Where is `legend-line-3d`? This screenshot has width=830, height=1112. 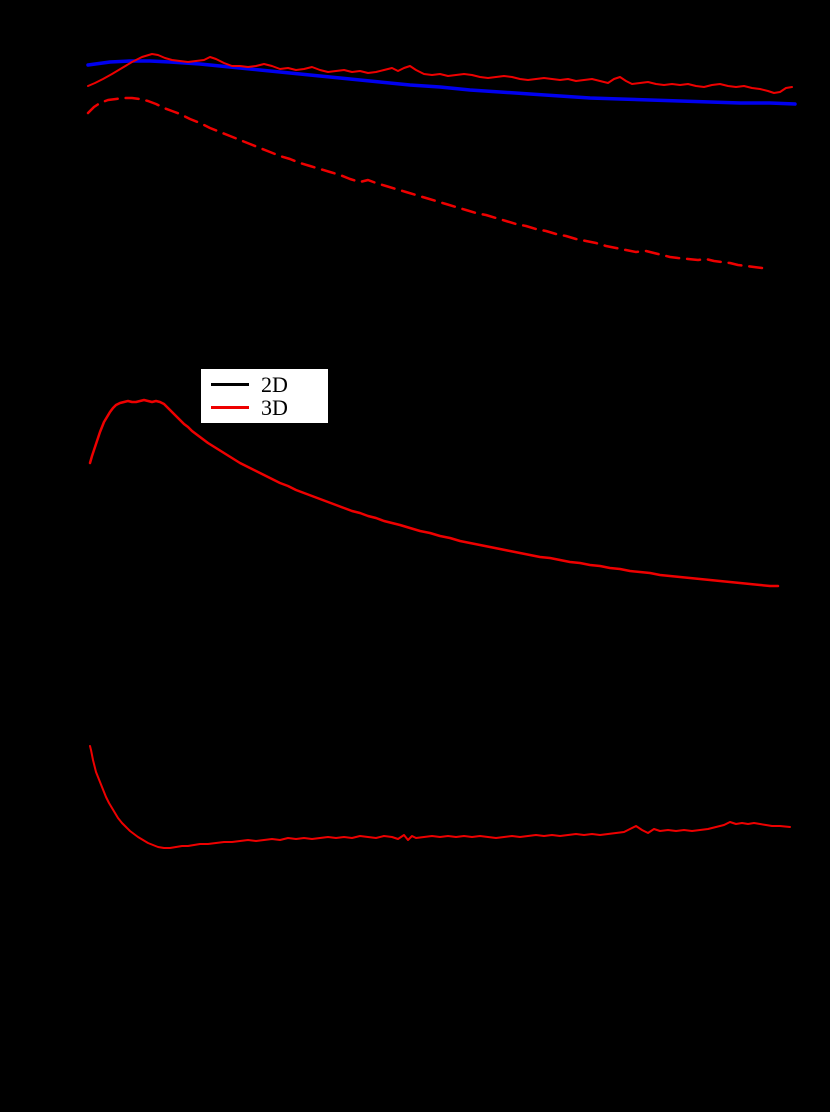 legend-line-3d is located at coordinates (230, 407).